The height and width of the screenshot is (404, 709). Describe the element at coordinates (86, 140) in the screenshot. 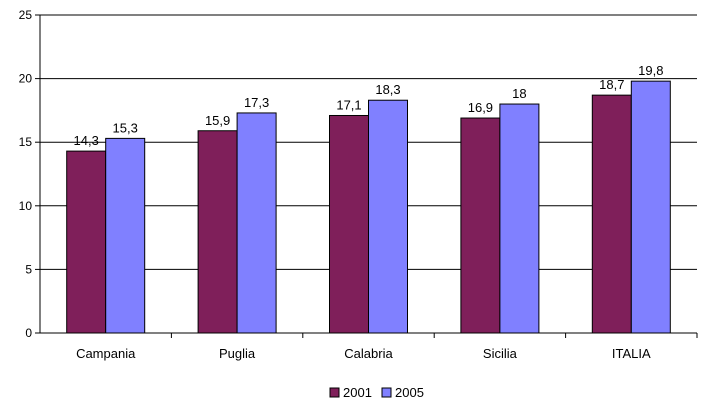

I see `data-label: 14,3` at that location.